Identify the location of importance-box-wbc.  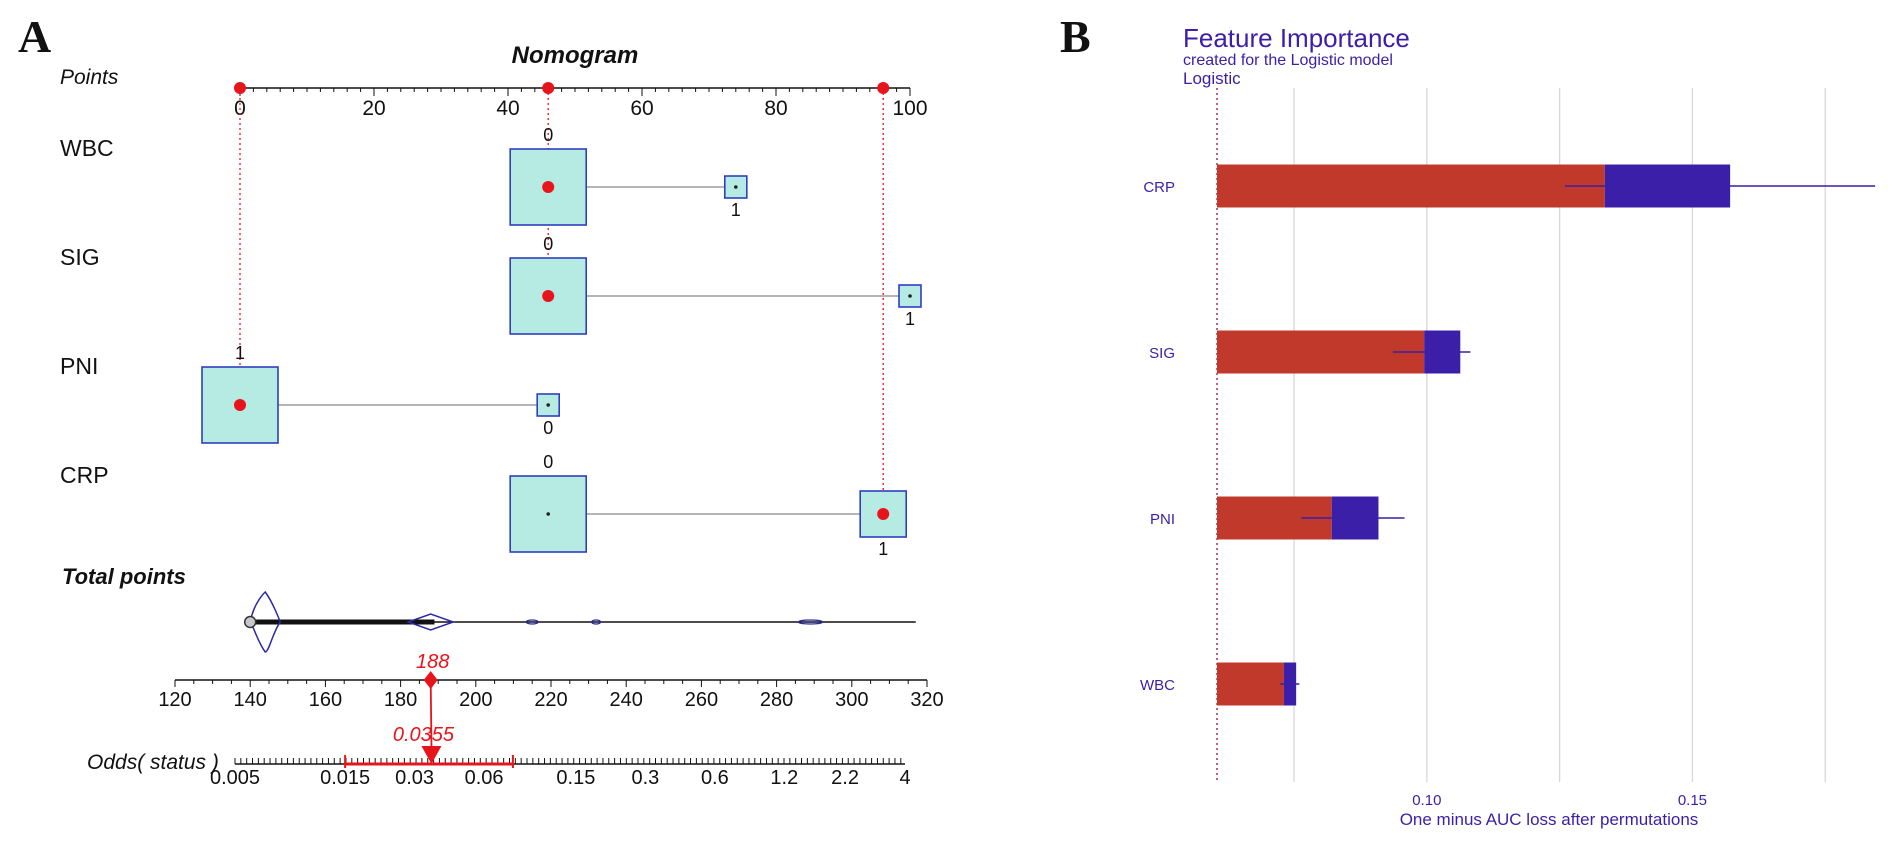
(1290, 684).